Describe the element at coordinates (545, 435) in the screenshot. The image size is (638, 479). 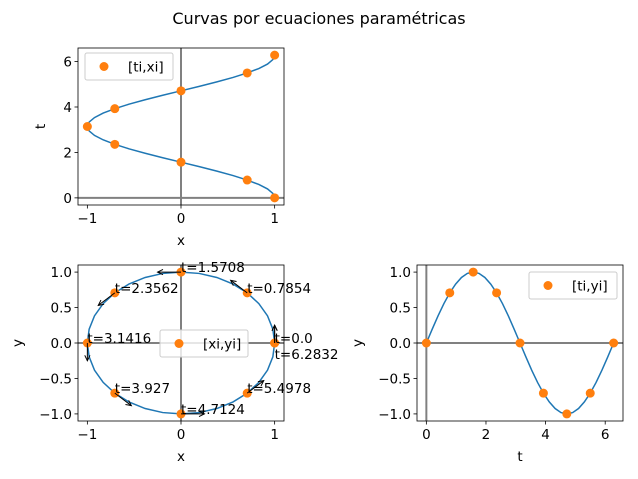
I see `x-tick-label: 4` at that location.